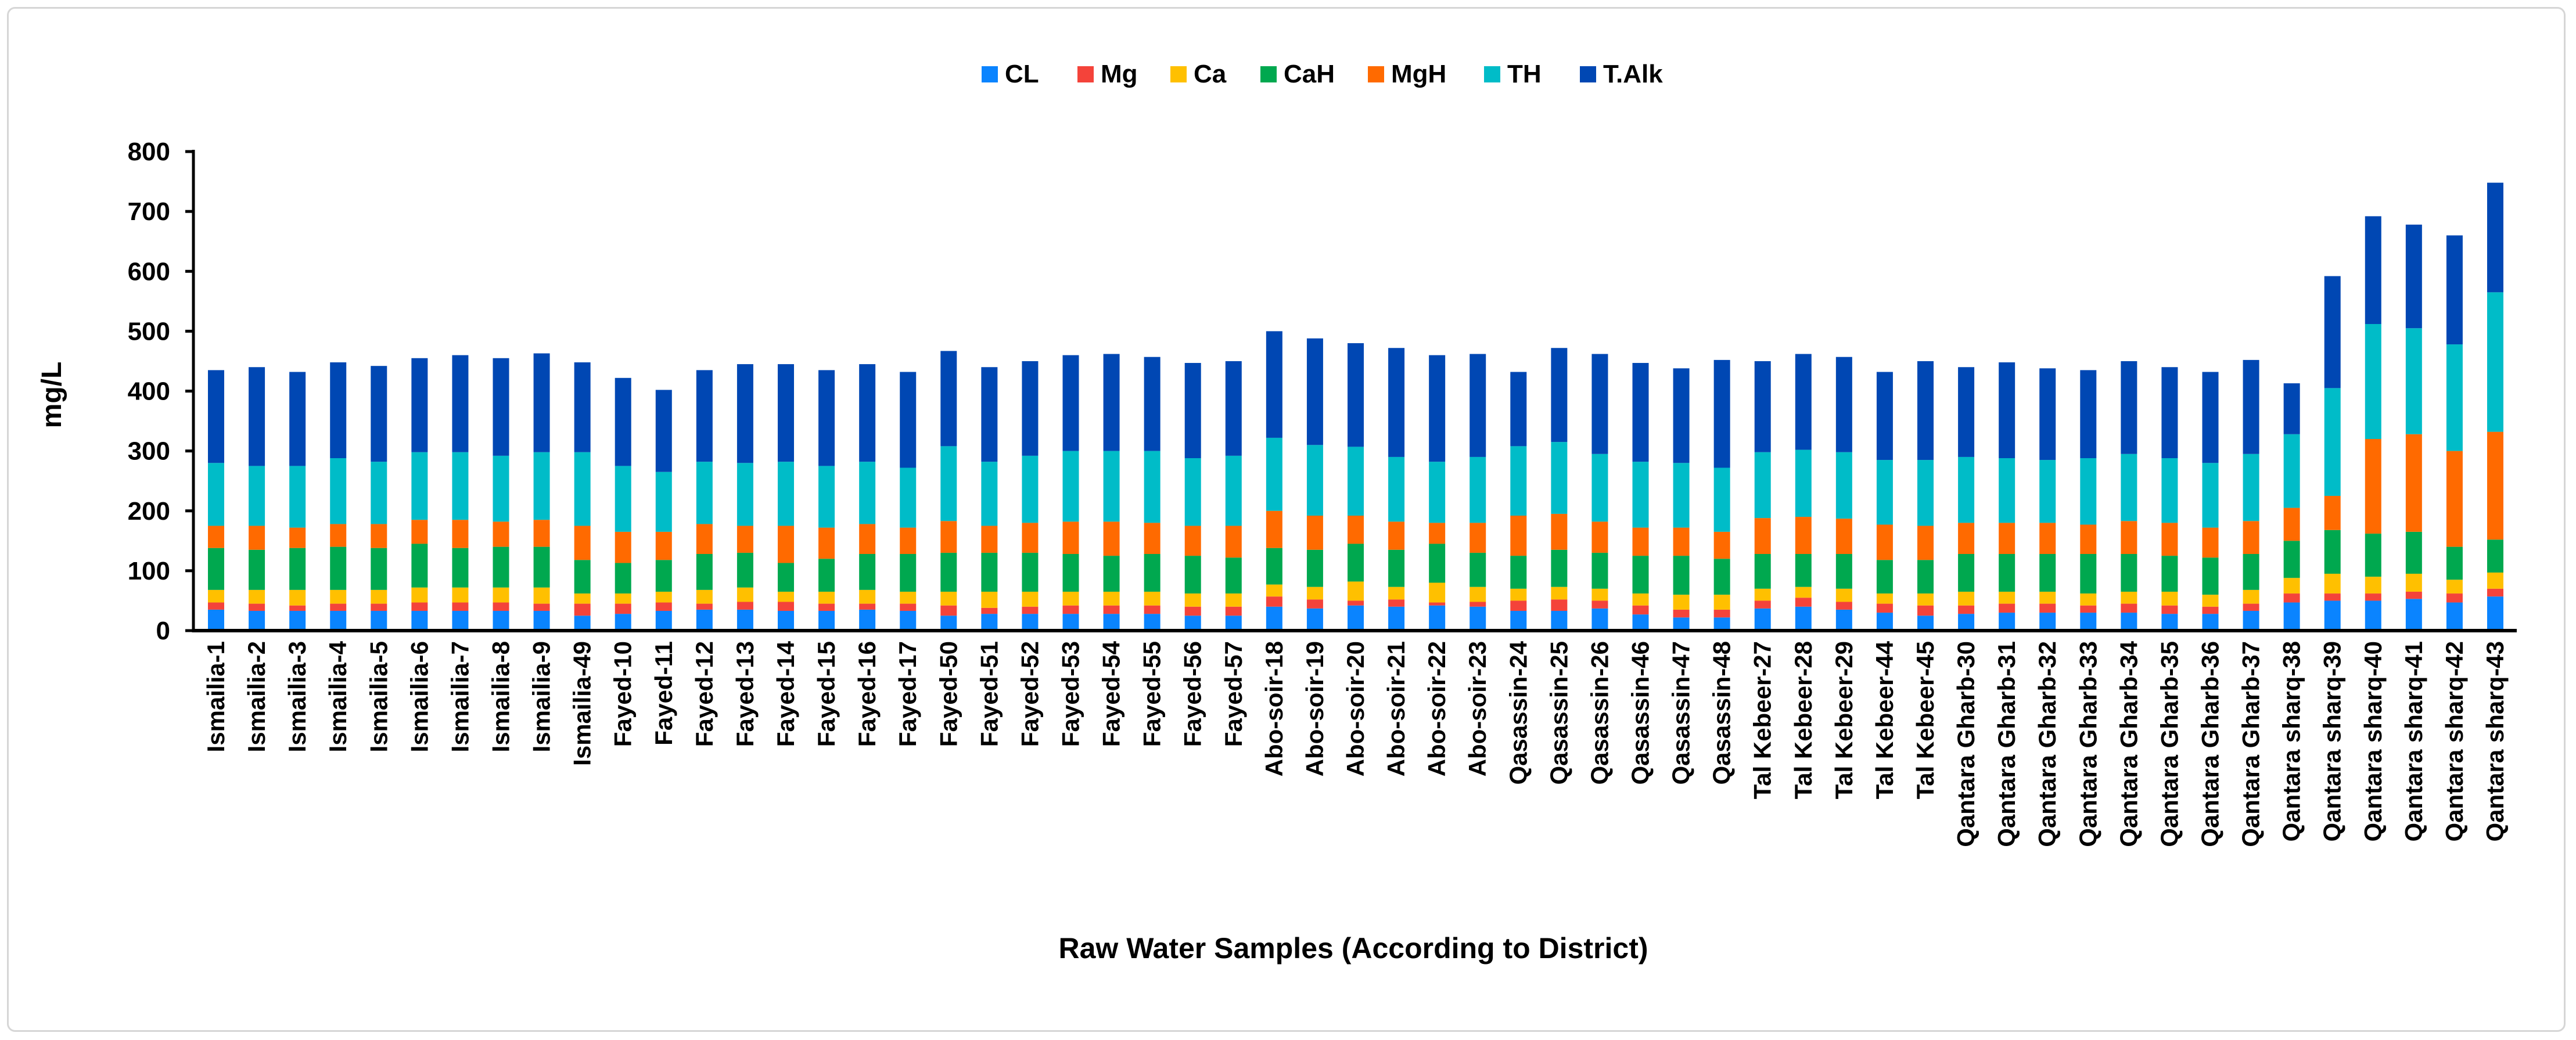 The image size is (2576, 1040). What do you see at coordinates (1762, 720) in the screenshot?
I see `x-tick-label: Tal Kebeer-27` at bounding box center [1762, 720].